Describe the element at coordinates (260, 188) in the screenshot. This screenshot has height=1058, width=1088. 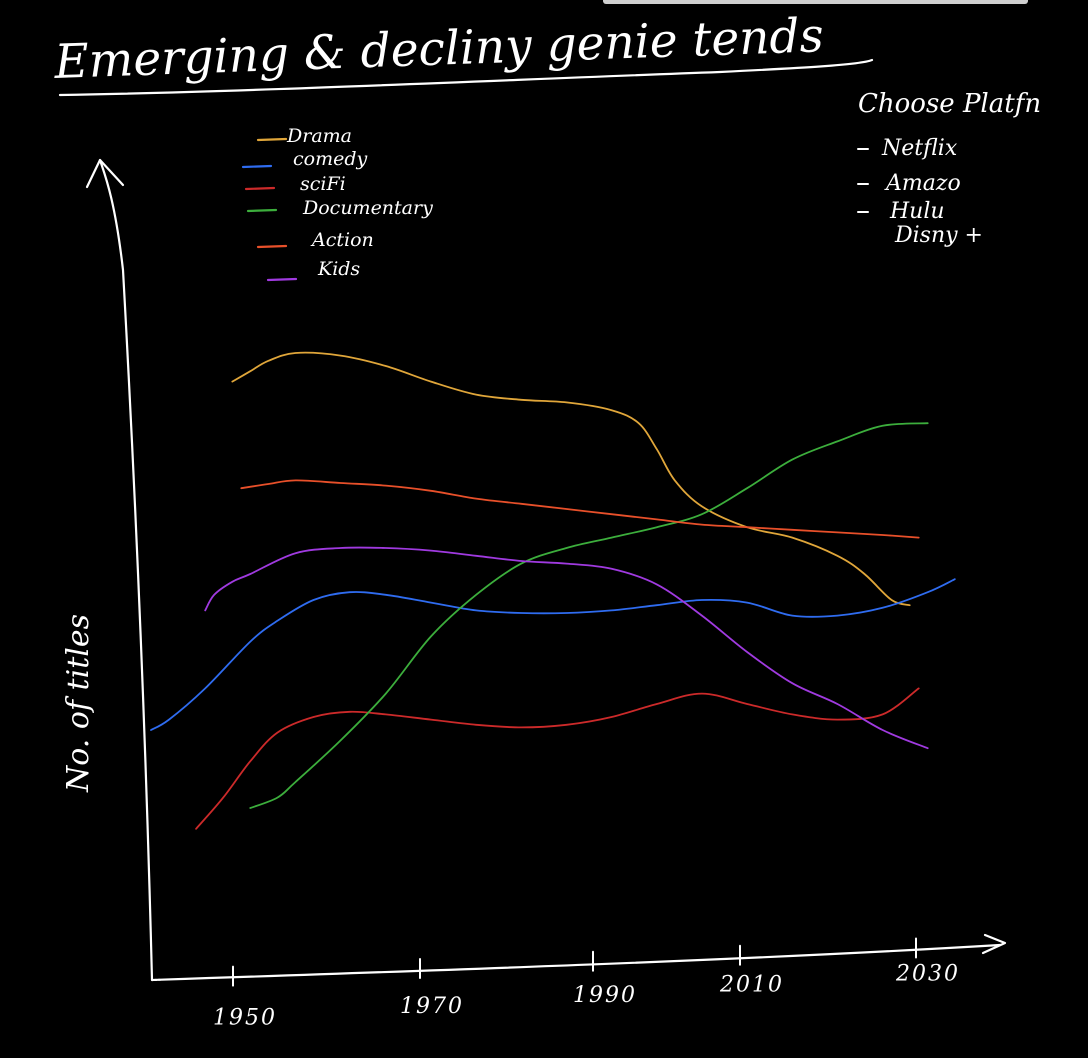
I see `legend-swatch-scifi` at that location.